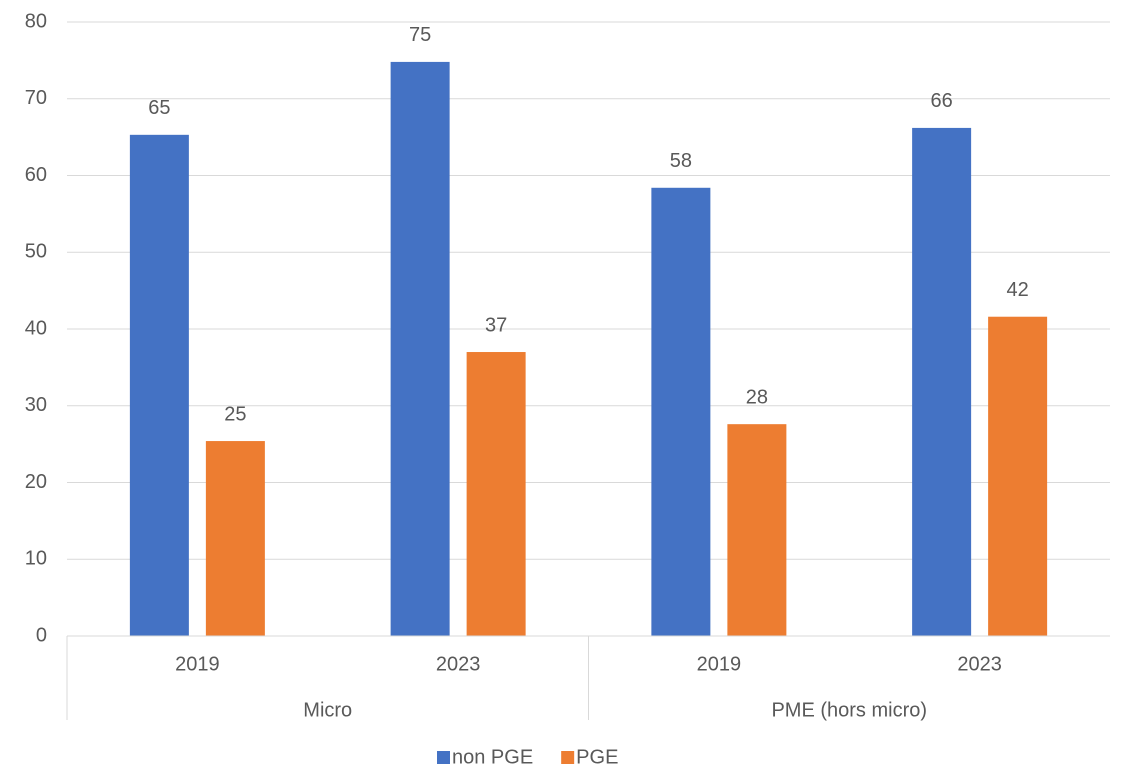  I want to click on data-label: 58, so click(681, 161).